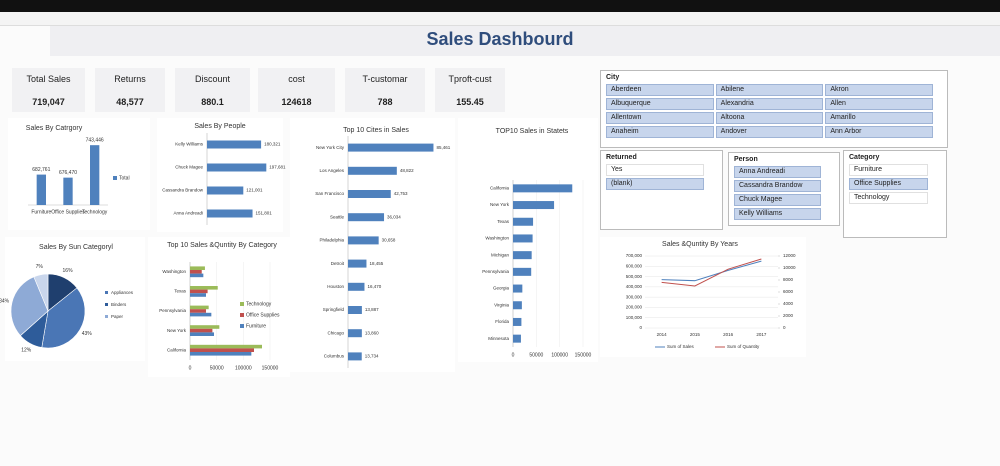 The width and height of the screenshot is (1000, 466). What do you see at coordinates (655, 170) in the screenshot?
I see `slicer-item: Yes` at bounding box center [655, 170].